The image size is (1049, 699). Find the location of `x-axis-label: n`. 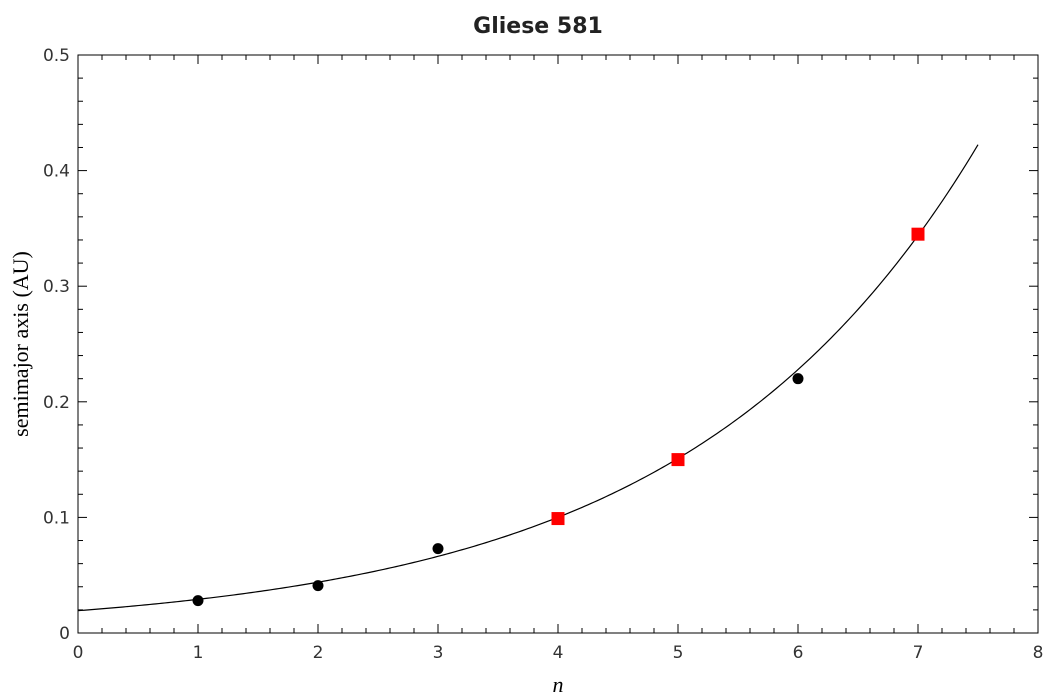

x-axis-label: n is located at coordinates (558, 684).